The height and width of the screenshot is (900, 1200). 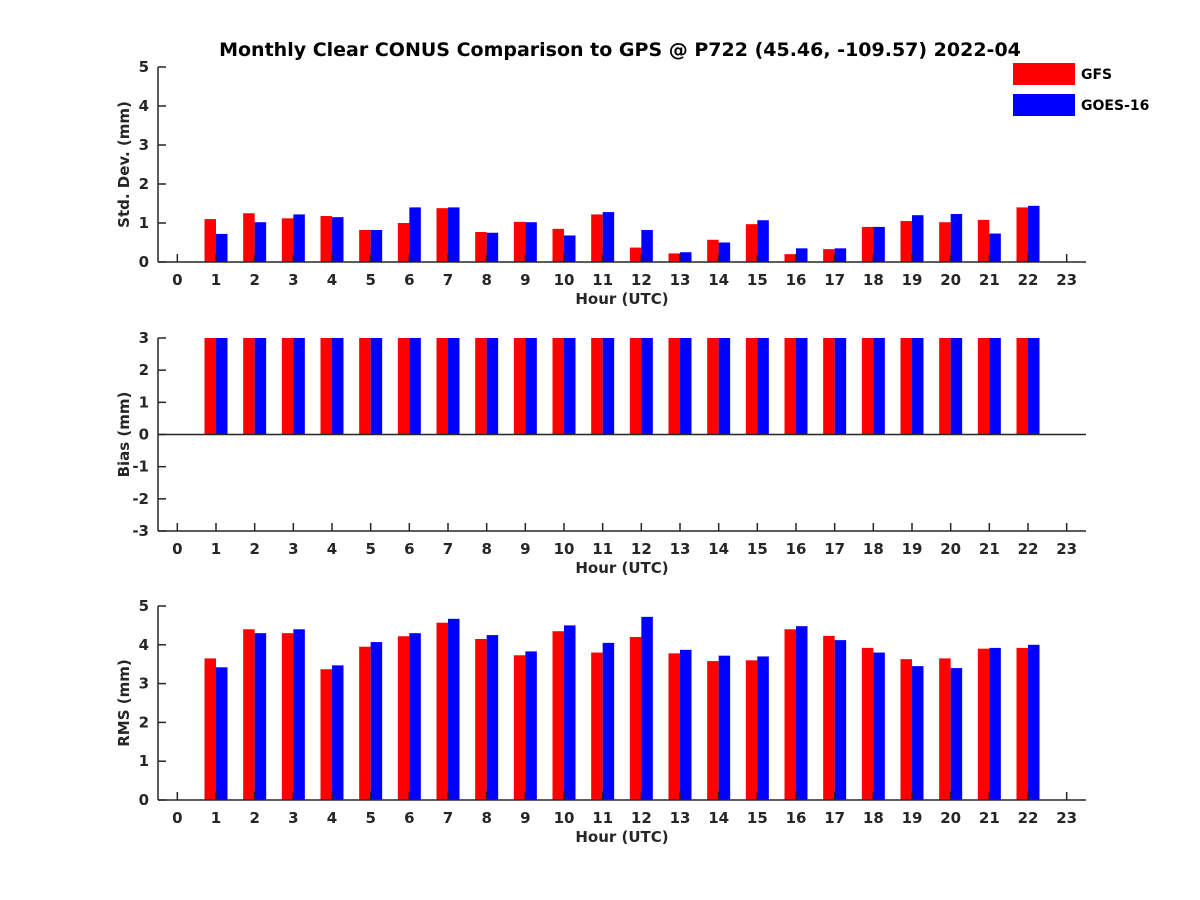 I want to click on x-tick-label: 19, so click(x=912, y=549).